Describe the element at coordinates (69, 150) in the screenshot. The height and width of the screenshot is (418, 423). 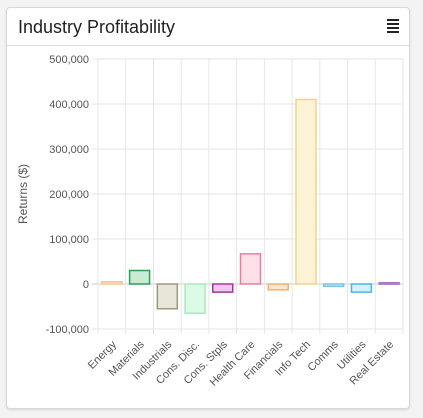
I see `y-tick-label: 300,000` at that location.